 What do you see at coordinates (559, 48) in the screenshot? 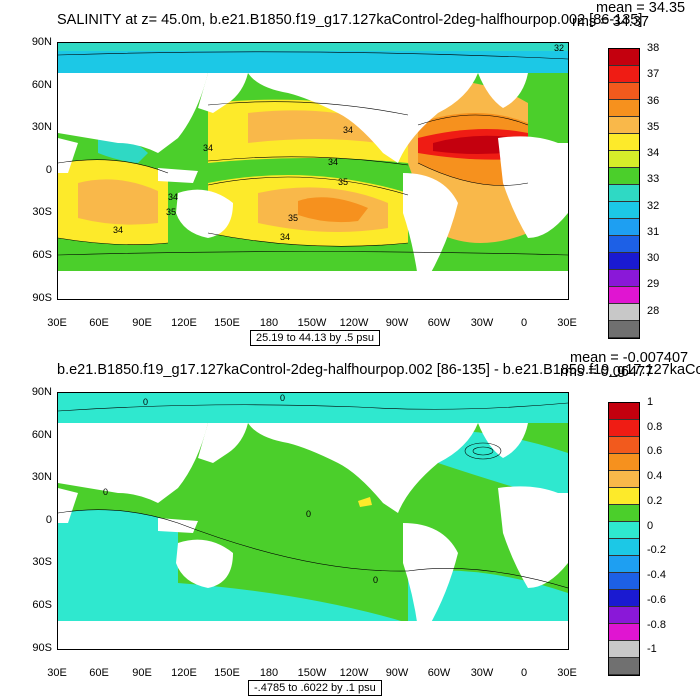
I see `contour-label: 32` at bounding box center [559, 48].